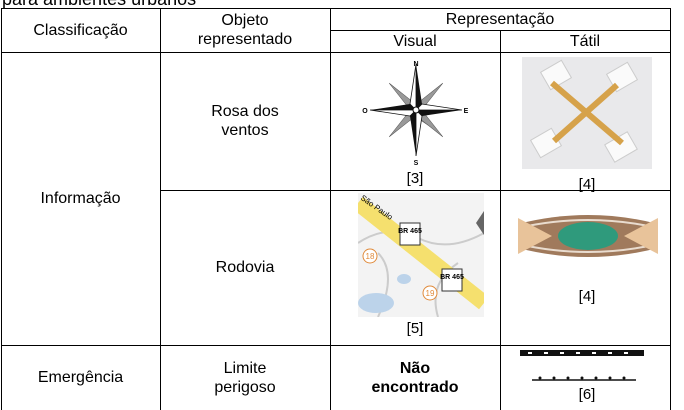 The image size is (684, 410). What do you see at coordinates (99, 5) in the screenshot?
I see `caption: para ambientes urbanos` at bounding box center [99, 5].